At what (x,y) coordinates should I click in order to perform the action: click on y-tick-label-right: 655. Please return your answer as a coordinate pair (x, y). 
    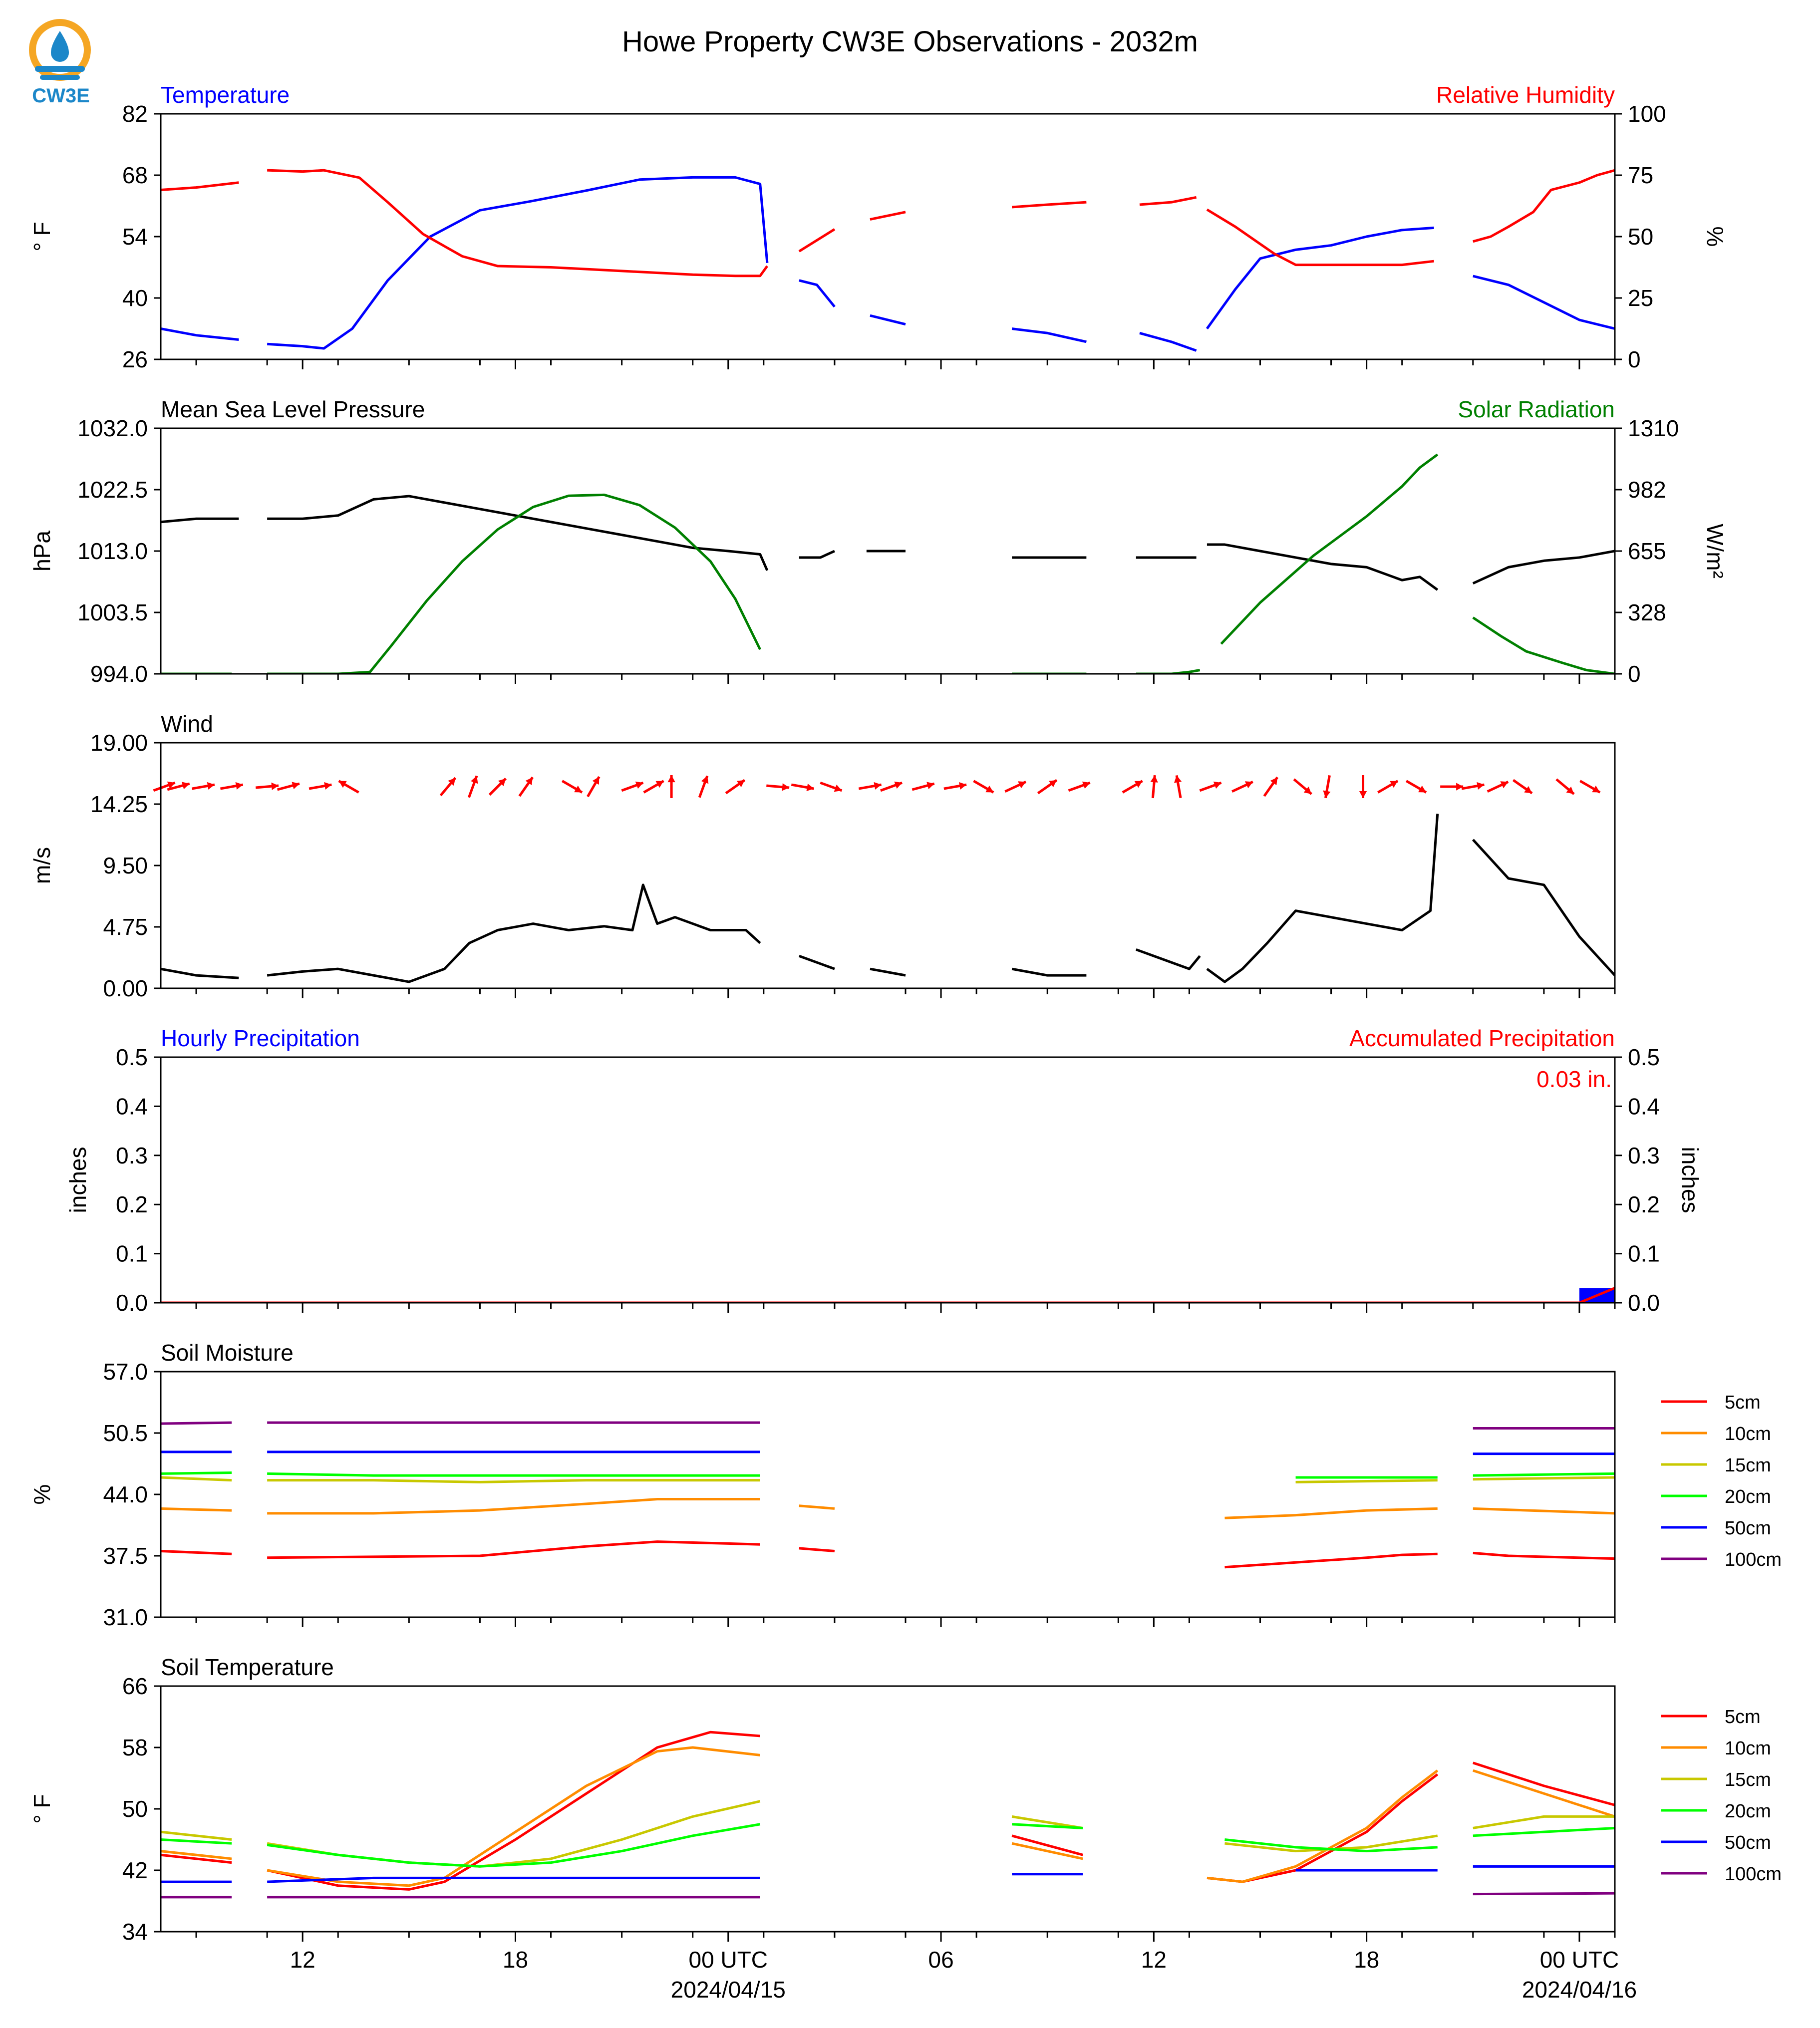
    Looking at the image, I should click on (1647, 551).